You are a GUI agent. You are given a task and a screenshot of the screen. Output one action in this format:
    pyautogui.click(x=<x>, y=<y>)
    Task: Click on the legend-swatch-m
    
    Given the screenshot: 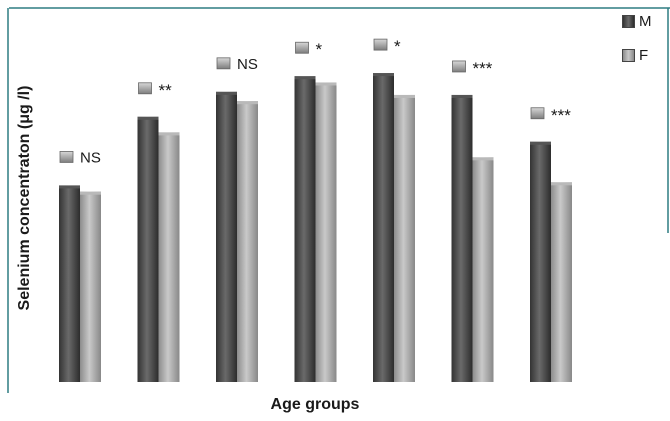 What is the action you would take?
    pyautogui.click(x=628, y=21)
    